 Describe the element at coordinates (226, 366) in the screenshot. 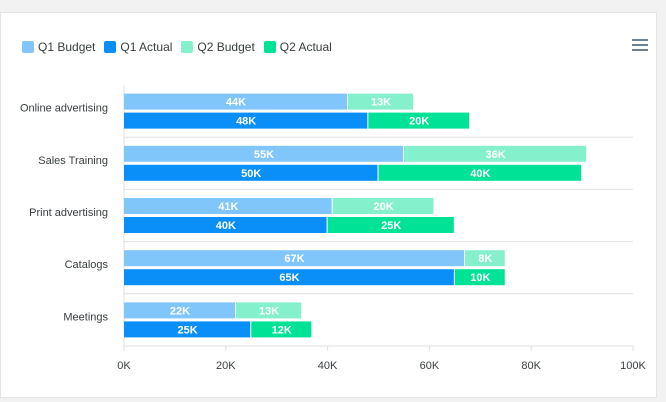

I see `x-tick-label: 20K` at that location.